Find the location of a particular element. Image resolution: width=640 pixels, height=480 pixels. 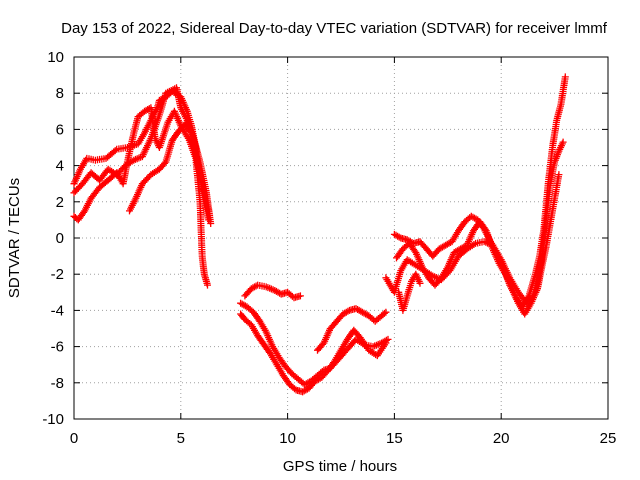

y-tick-label: -4 is located at coordinates (57, 310).